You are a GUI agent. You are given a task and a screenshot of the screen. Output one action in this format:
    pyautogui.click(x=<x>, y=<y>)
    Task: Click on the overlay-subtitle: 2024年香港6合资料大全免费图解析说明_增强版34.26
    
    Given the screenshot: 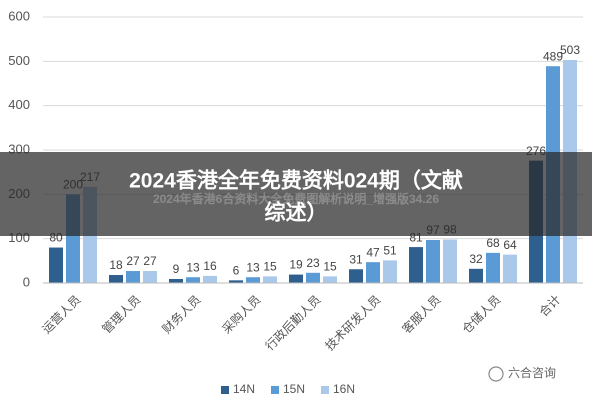 What is the action you would take?
    pyautogui.click(x=296, y=198)
    